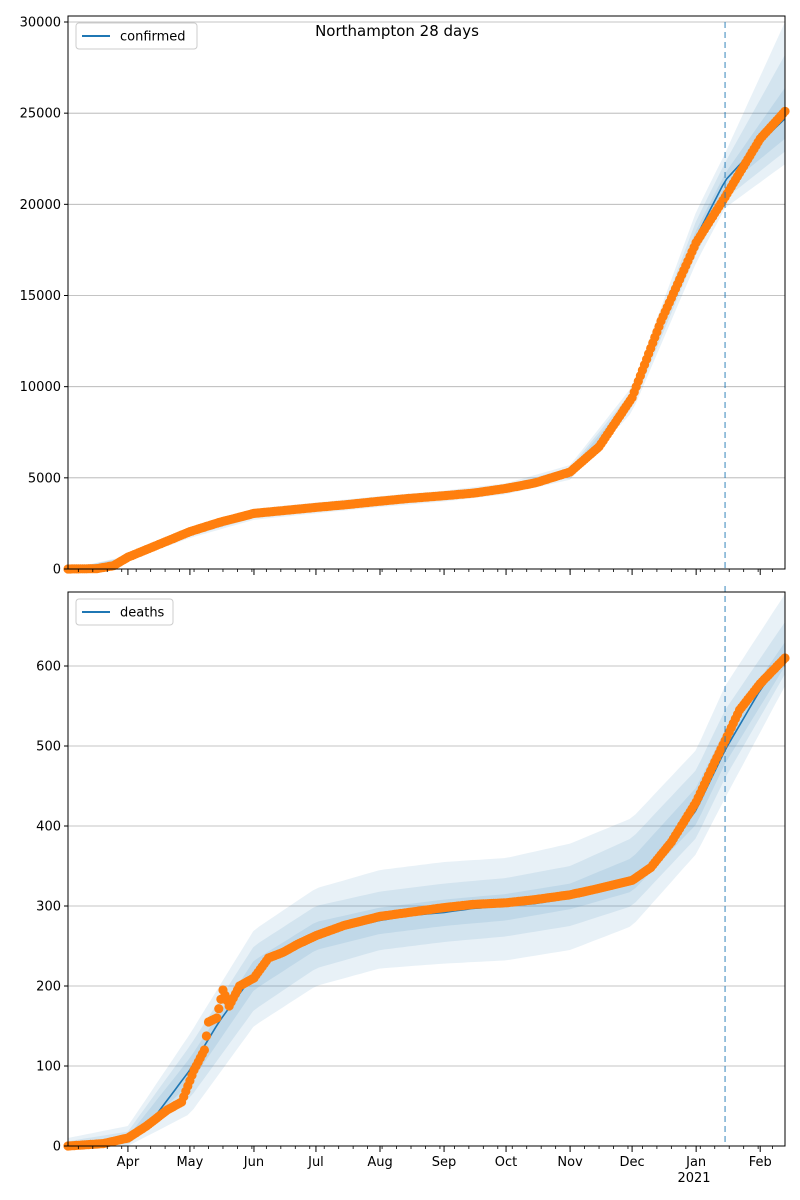 This screenshot has width=800, height=1200. I want to click on confirmed-y-axis: 0 5000 10000 15000 20000 25000 30000, so click(44, 297).